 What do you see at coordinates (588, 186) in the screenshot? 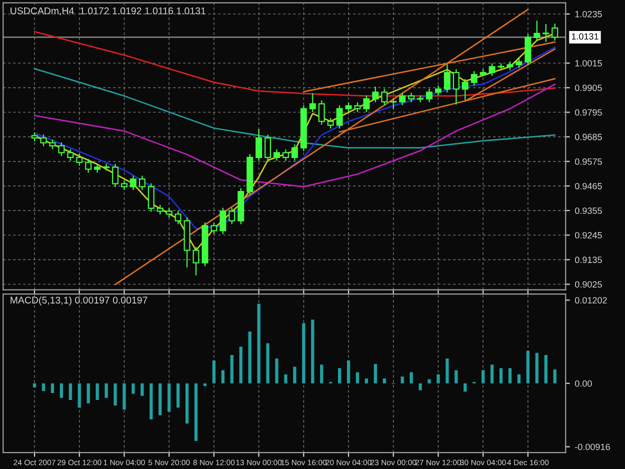
I see `y-tick-label: 0.9465` at bounding box center [588, 186].